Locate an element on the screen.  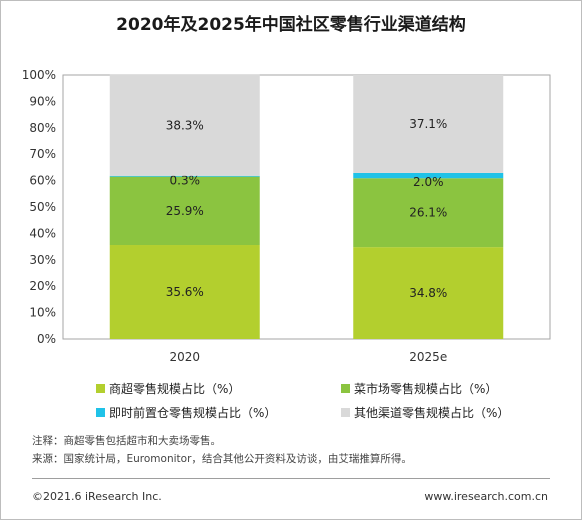
legend-item-front-warehouse: 即时前置仓零售规模占比（%） is located at coordinates (186, 412).